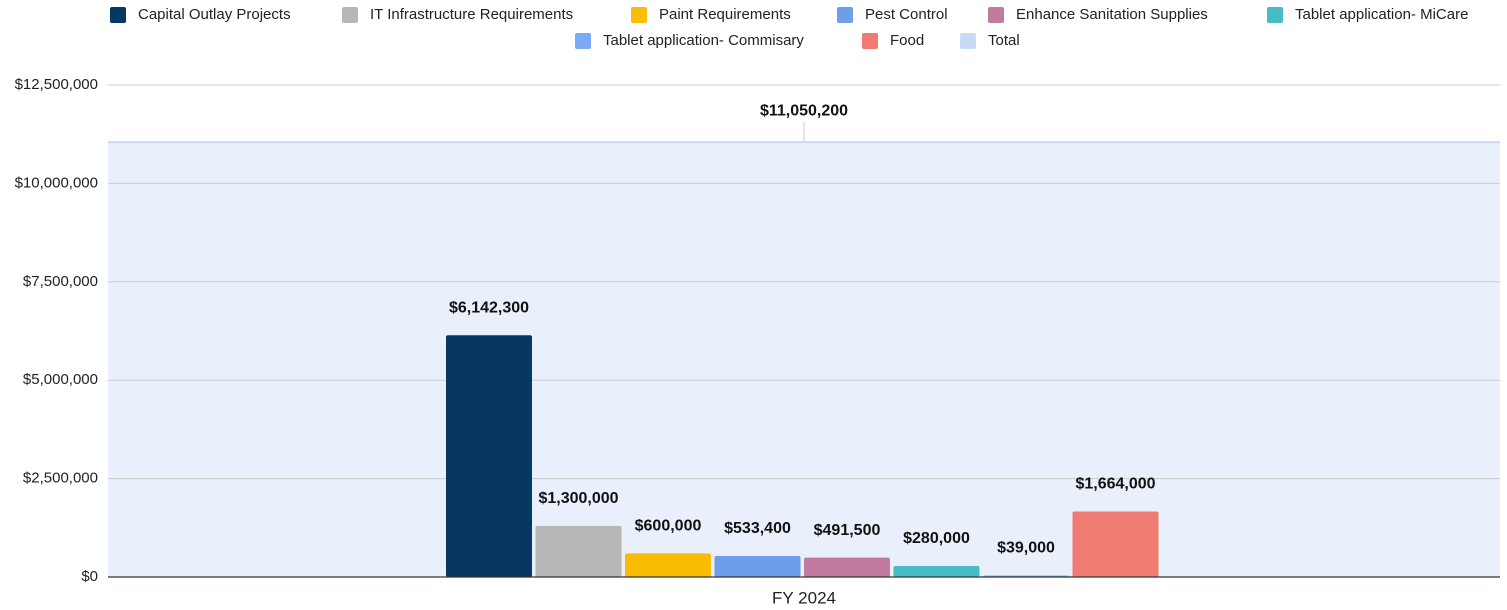  What do you see at coordinates (578, 498) in the screenshot?
I see `value-label: $1,300,000` at bounding box center [578, 498].